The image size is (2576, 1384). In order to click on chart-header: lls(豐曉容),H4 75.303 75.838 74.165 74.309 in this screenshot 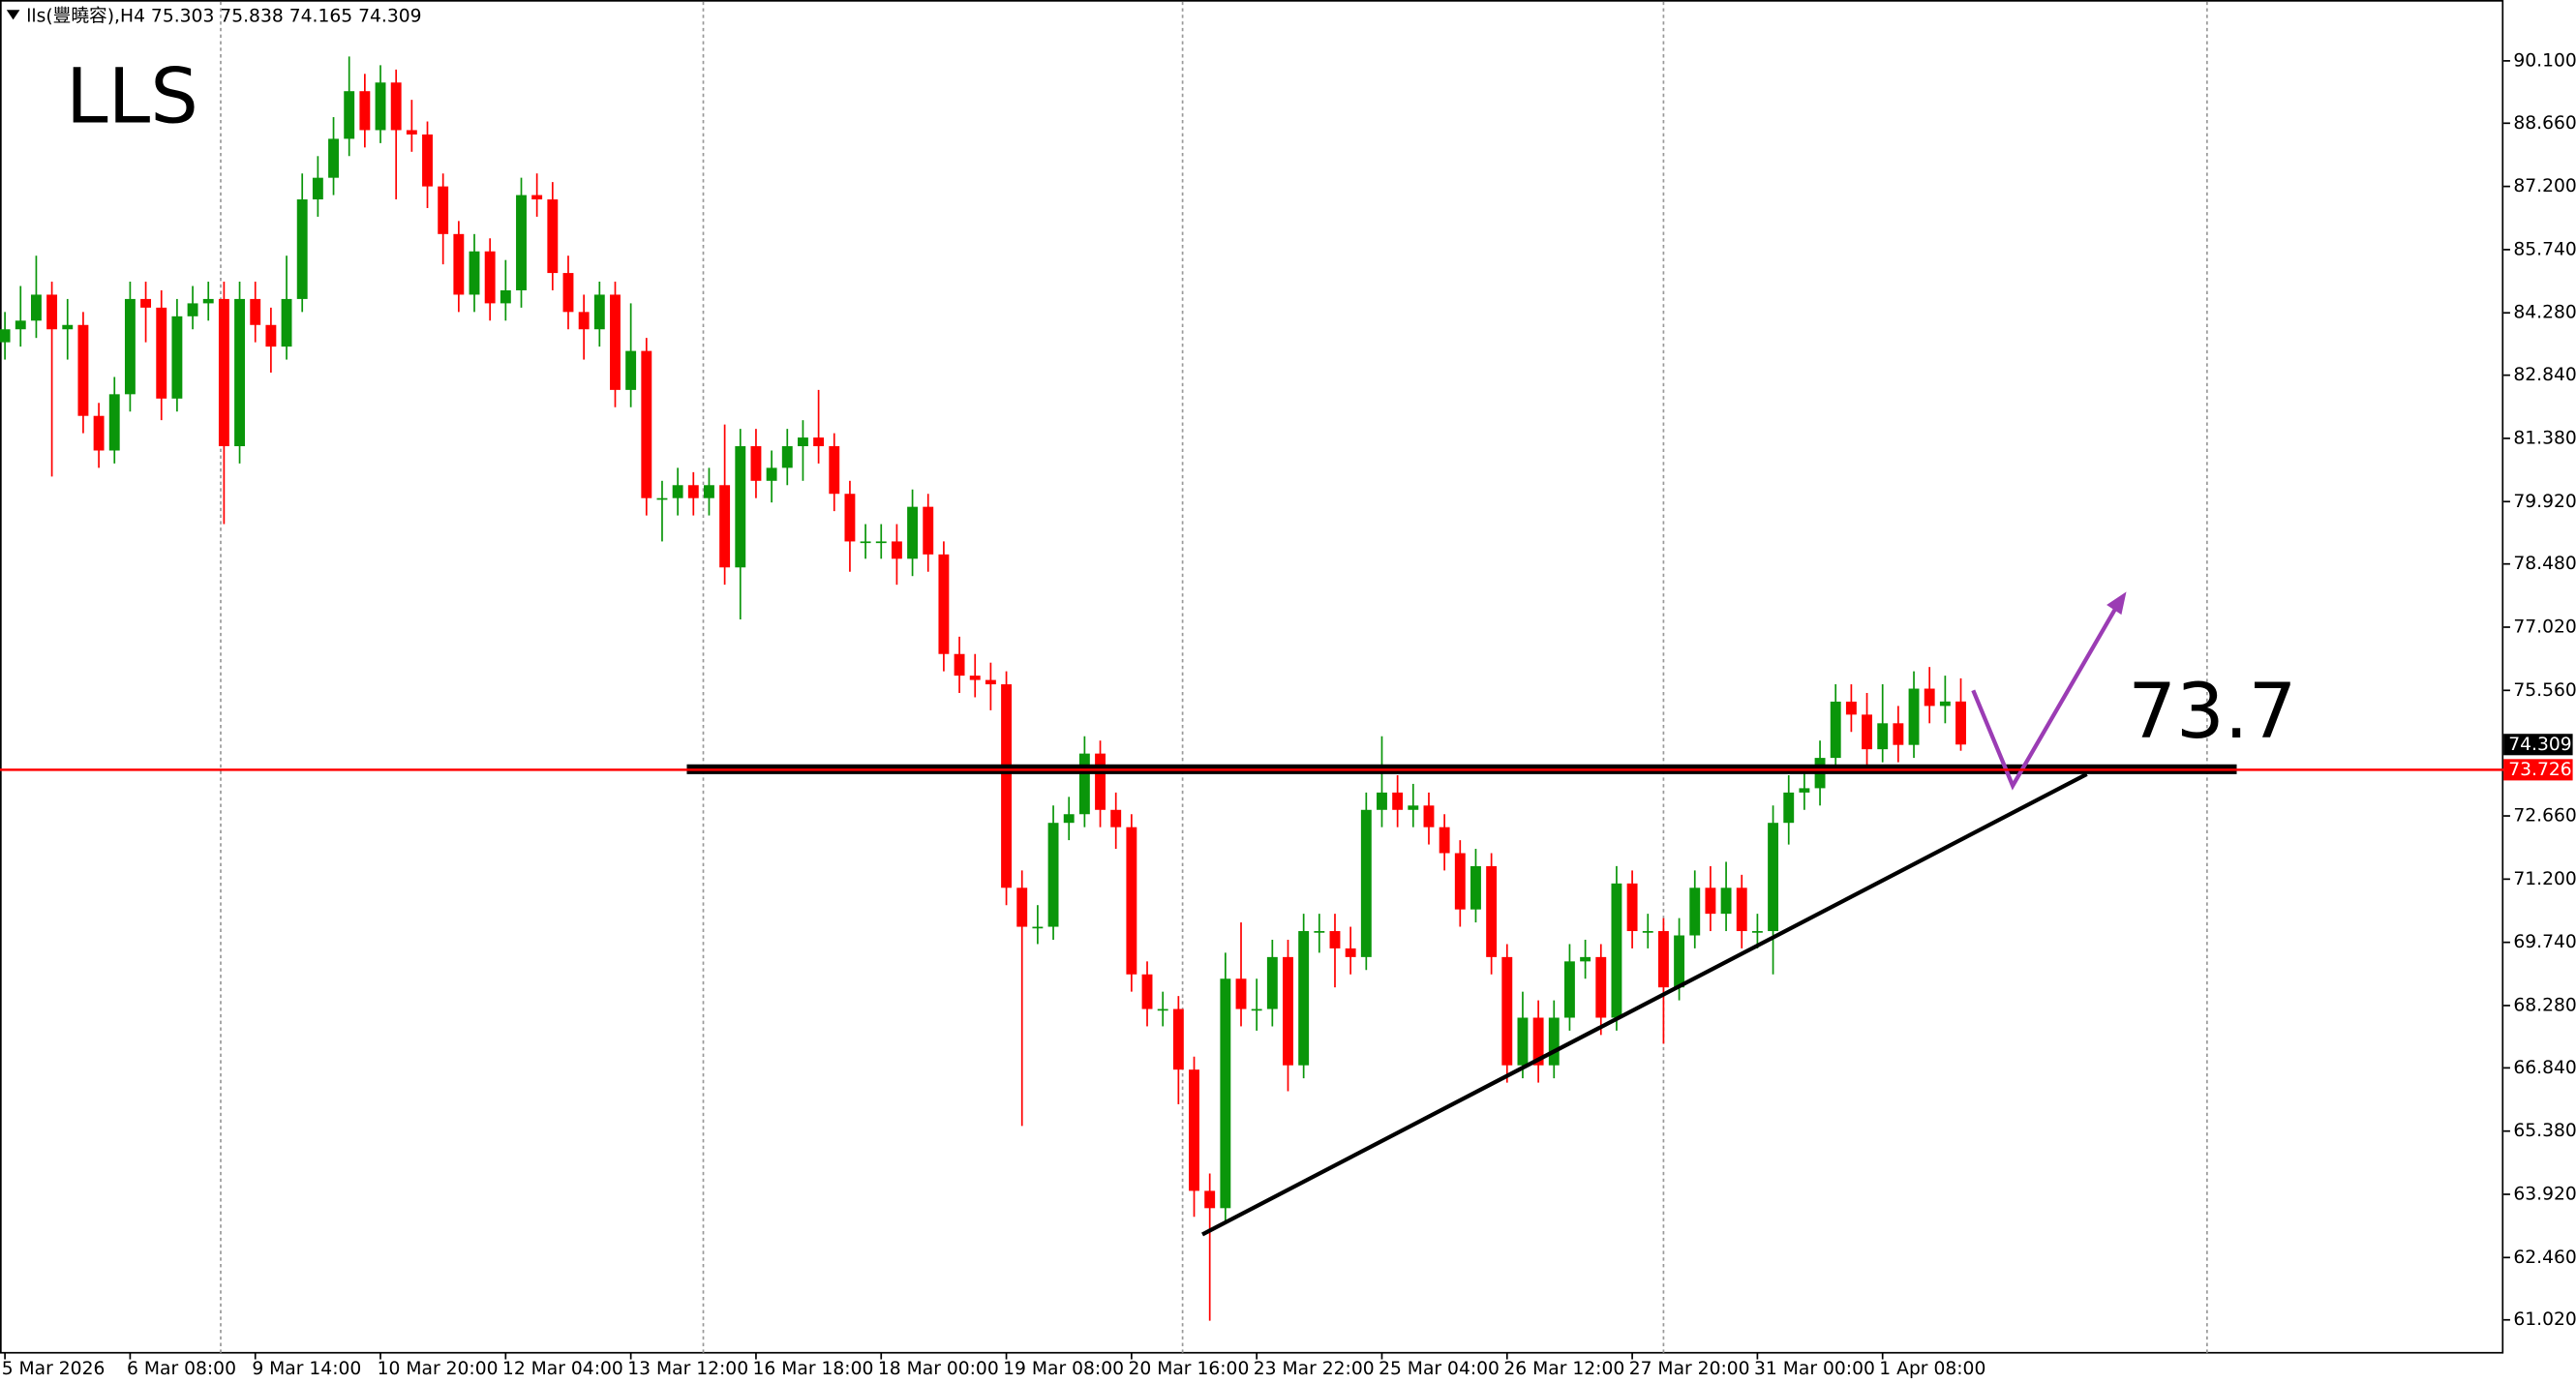, I will do `click(223, 16)`.